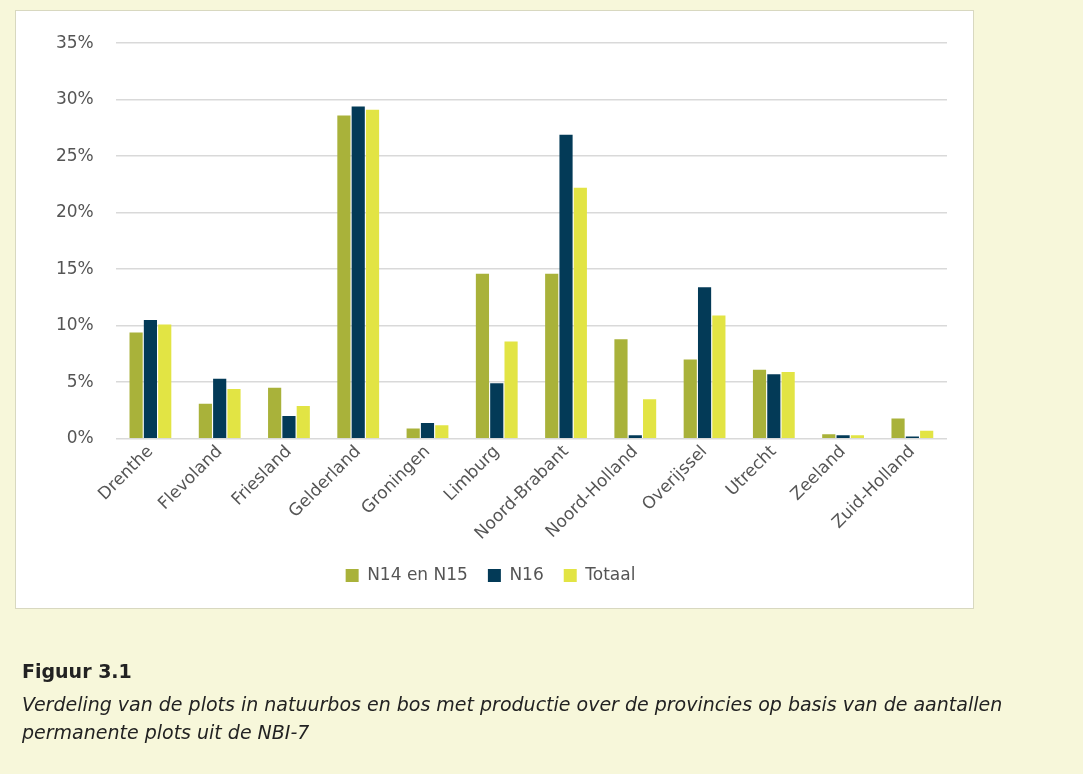  Describe the element at coordinates (80, 380) in the screenshot. I see `y-tick-label: 5%` at that location.